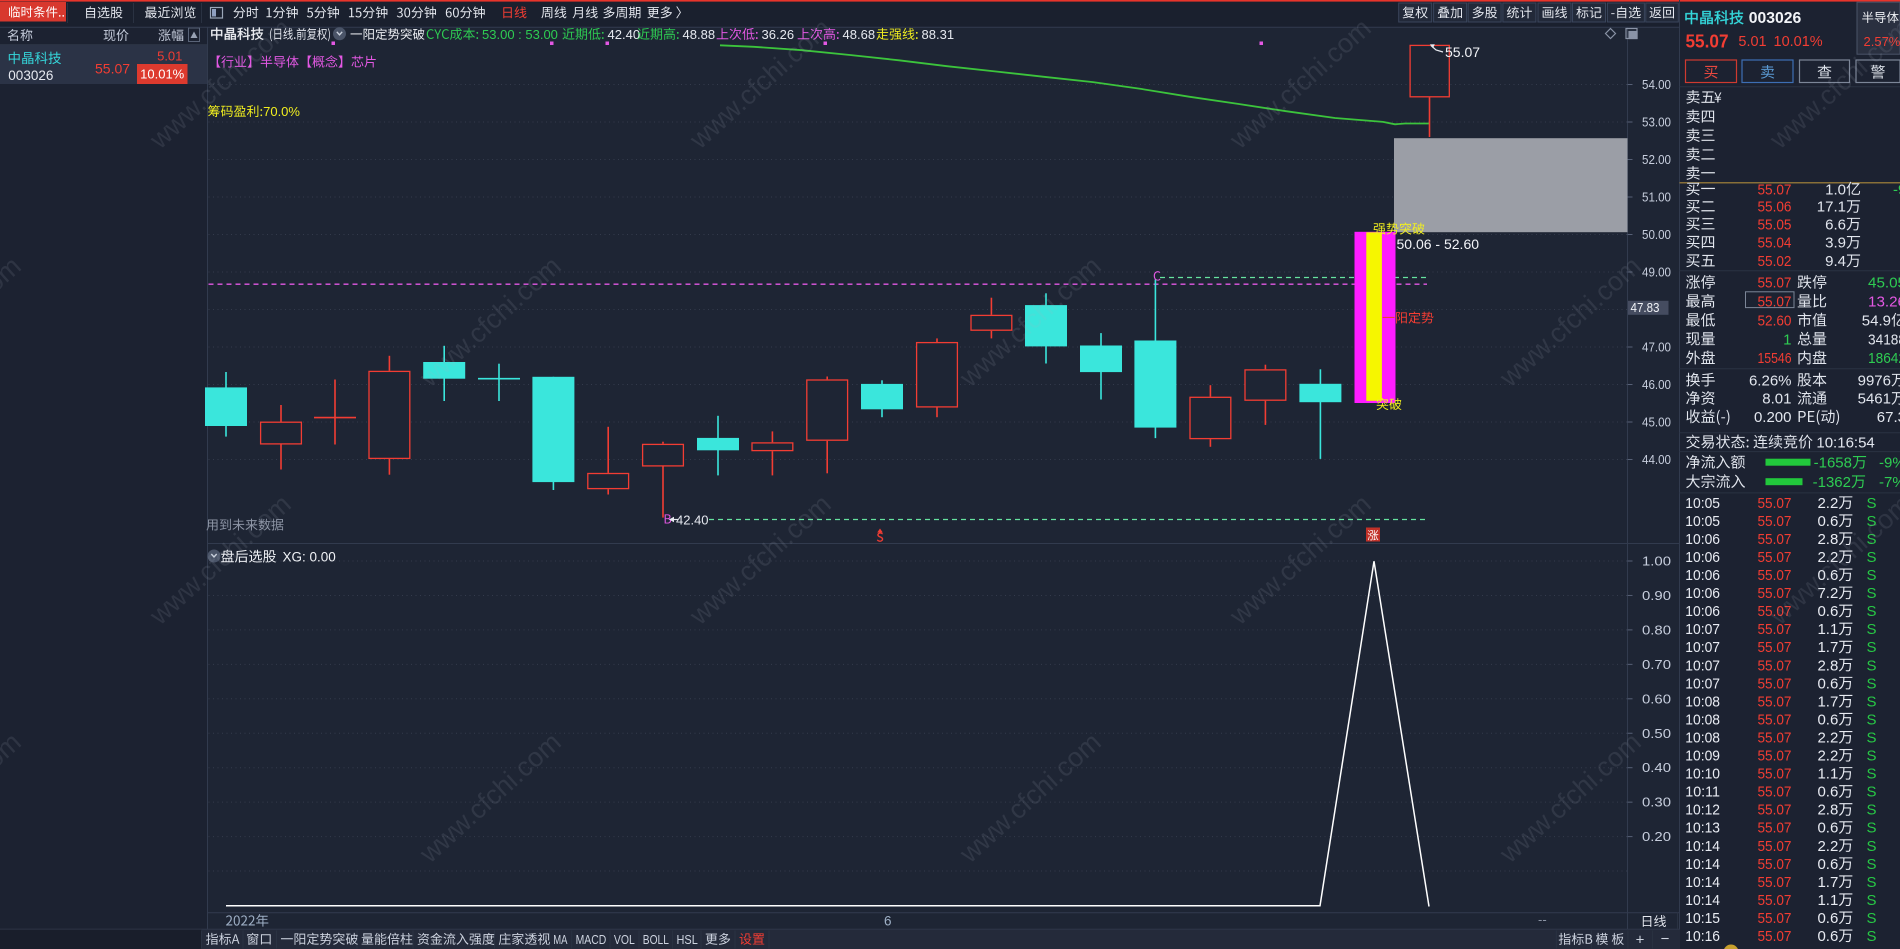 The height and width of the screenshot is (949, 1900). What do you see at coordinates (1702, 774) in the screenshot?
I see `svg-text: 10:10` at bounding box center [1702, 774].